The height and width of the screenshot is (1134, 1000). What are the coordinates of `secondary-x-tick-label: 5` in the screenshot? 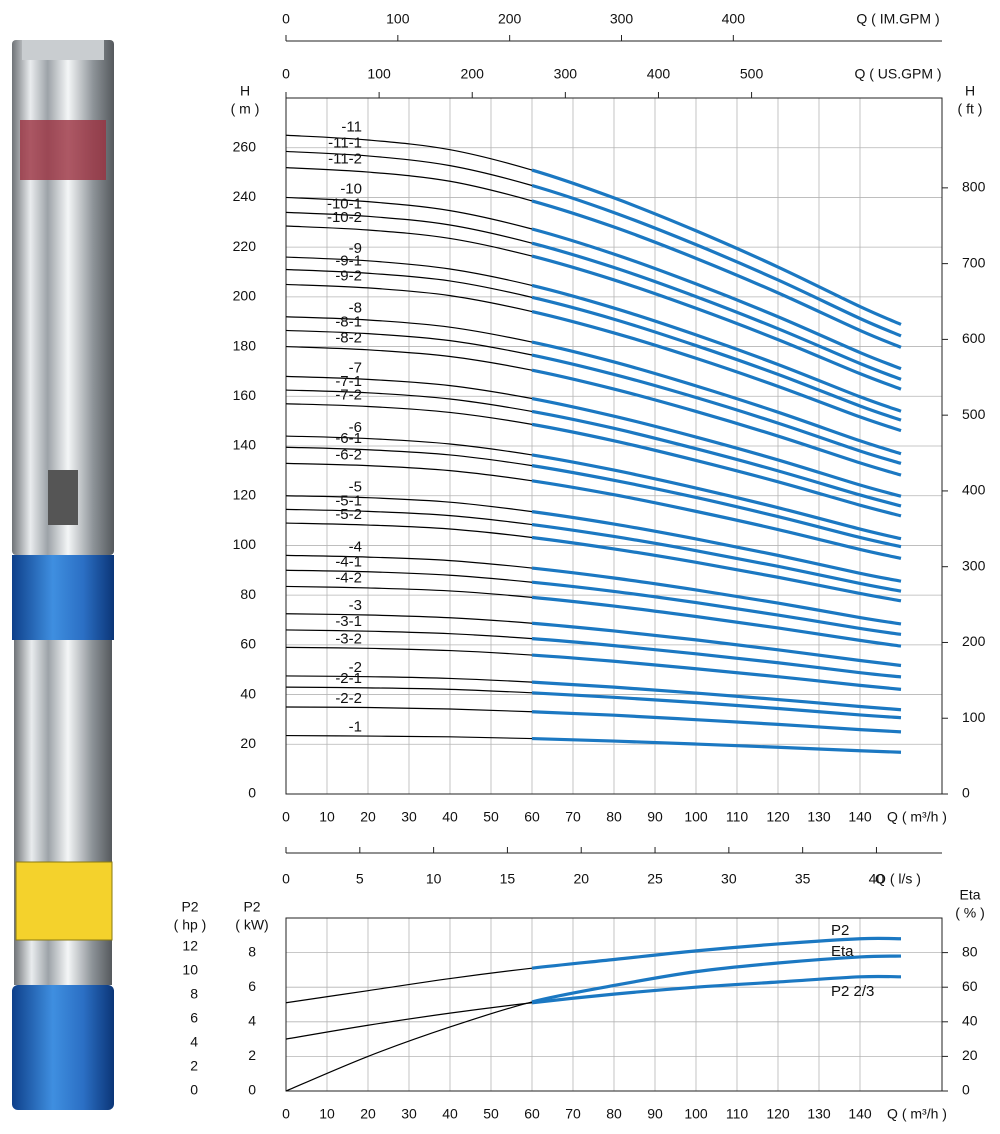 It's located at (360, 879).